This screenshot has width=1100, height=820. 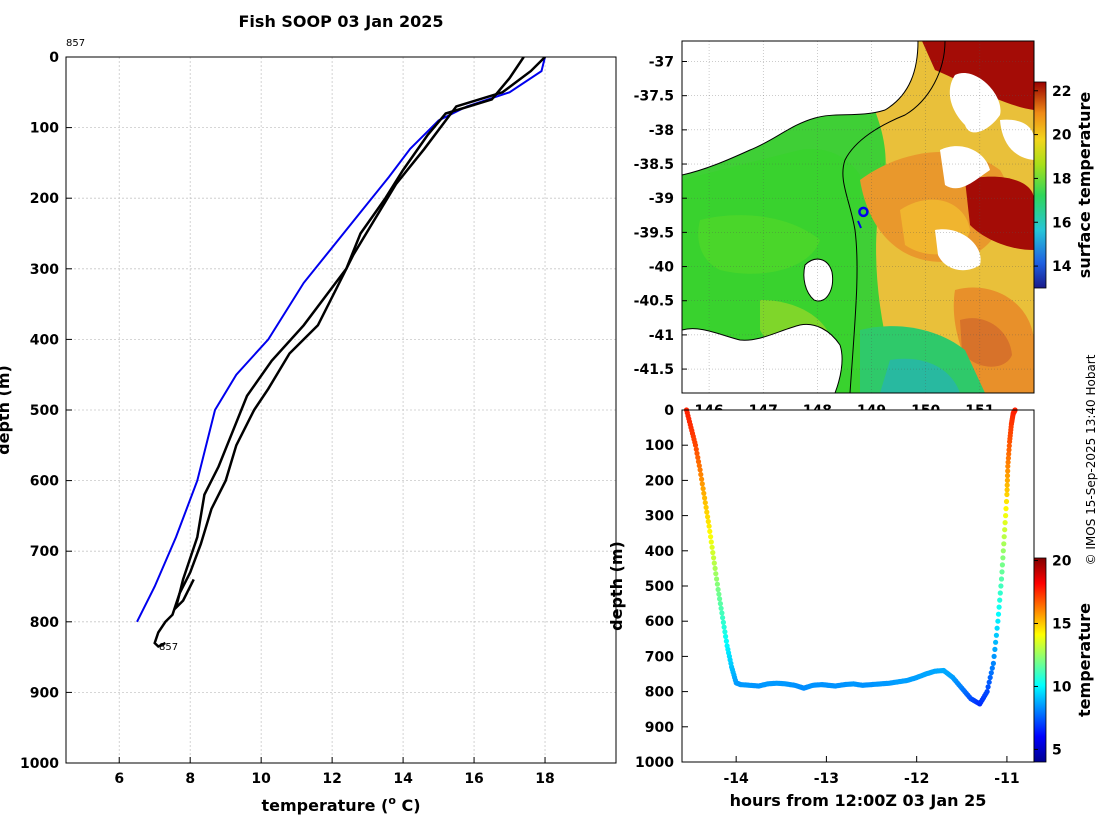 What do you see at coordinates (168, 647) in the screenshot?
I see `profile-annotation-bottom: 857` at bounding box center [168, 647].